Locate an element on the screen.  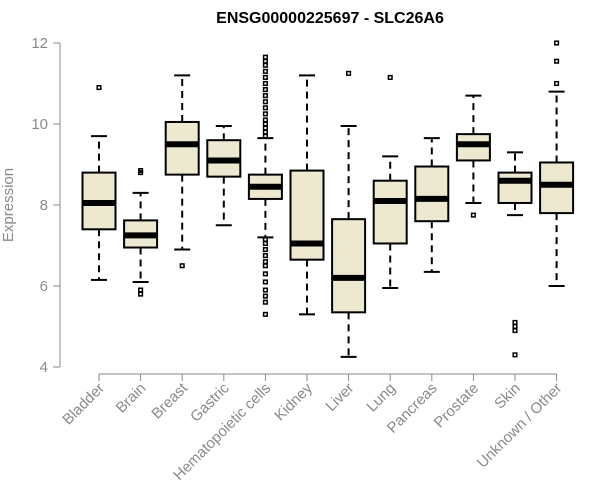
chart-title: ENSG00000225697 - SLC26A6 is located at coordinates (330, 18).